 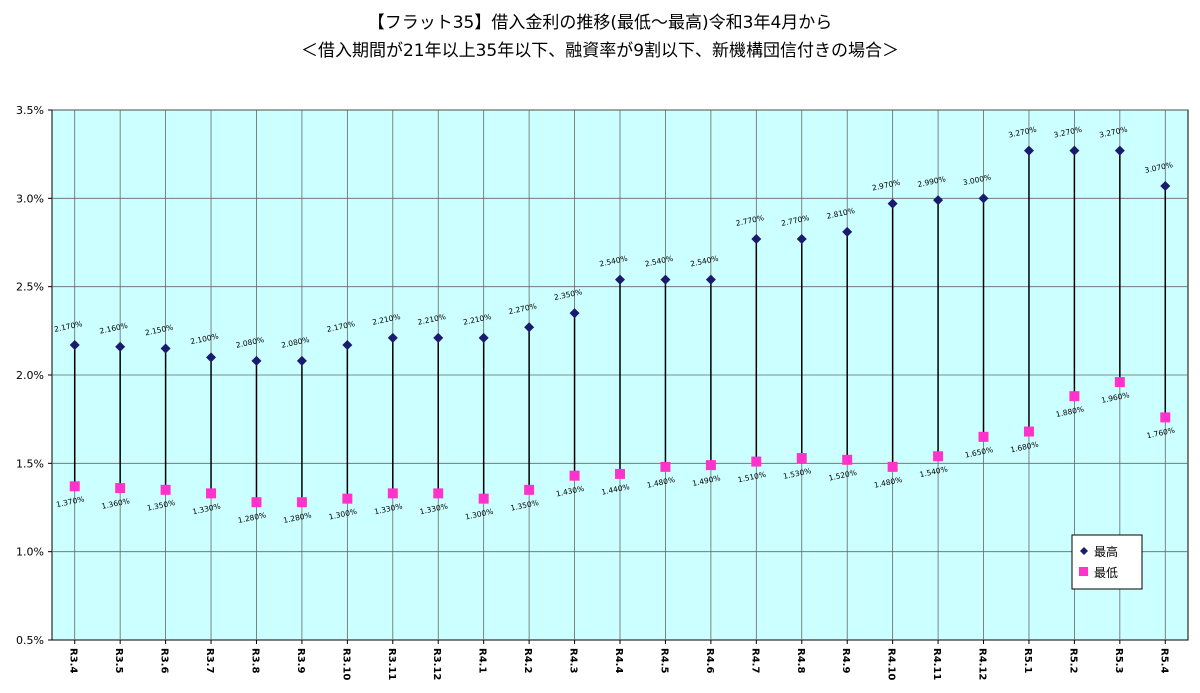 I want to click on y-tick-label: 2.0%, so click(x=30, y=375).